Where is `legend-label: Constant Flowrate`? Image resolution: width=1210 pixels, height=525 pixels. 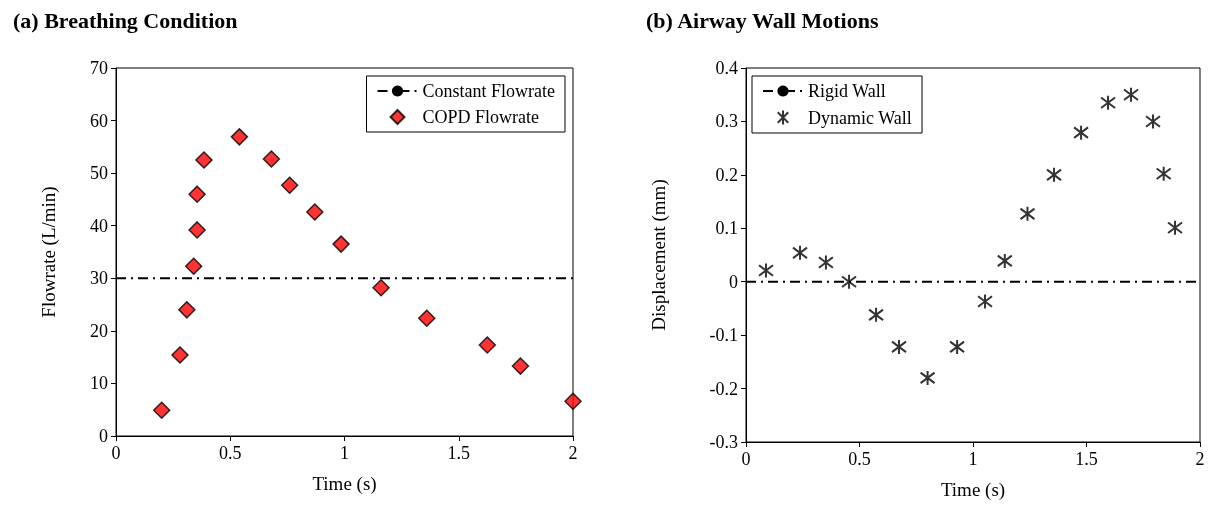 legend-label: Constant Flowrate is located at coordinates (489, 91).